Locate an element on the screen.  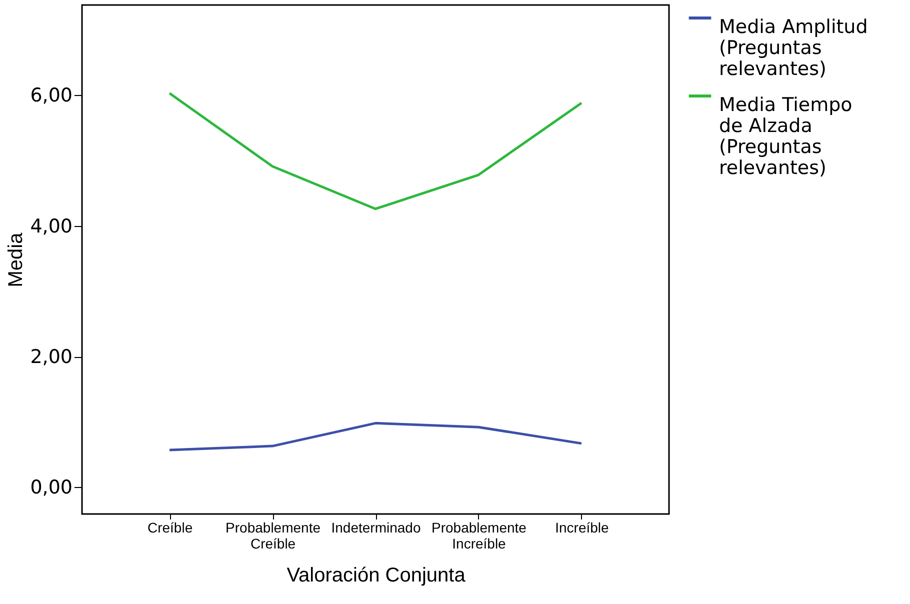
x-axis-title: Valoración Conjunta is located at coordinates (376, 575).